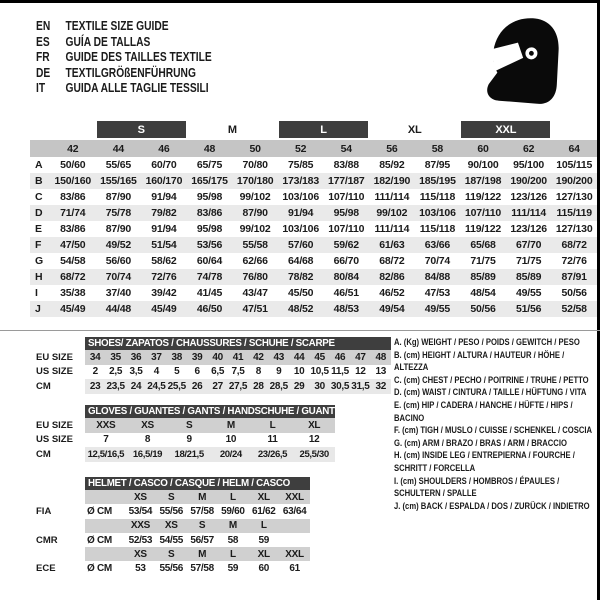  I want to click on shoes-row-label: EU SIZE, so click(54, 357).